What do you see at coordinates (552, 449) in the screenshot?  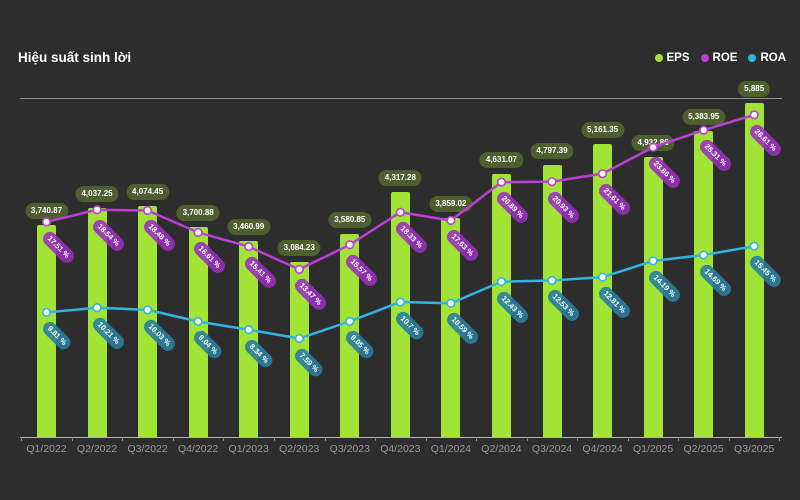 I see `x-axis-label: Q3/2024` at bounding box center [552, 449].